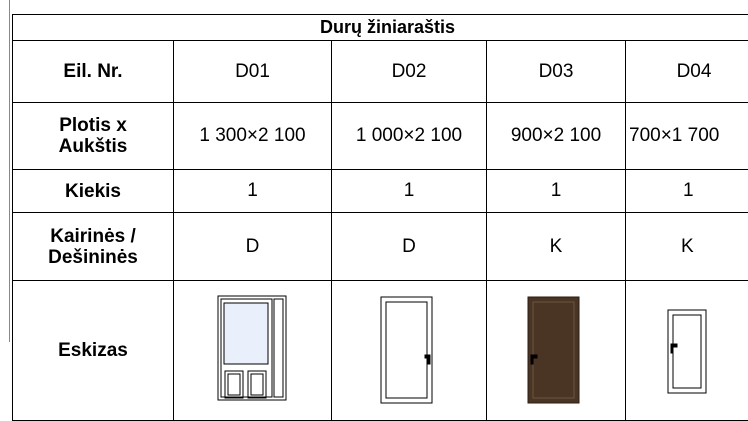 The height and width of the screenshot is (421, 748). What do you see at coordinates (553, 350) in the screenshot?
I see `door-d03` at bounding box center [553, 350].